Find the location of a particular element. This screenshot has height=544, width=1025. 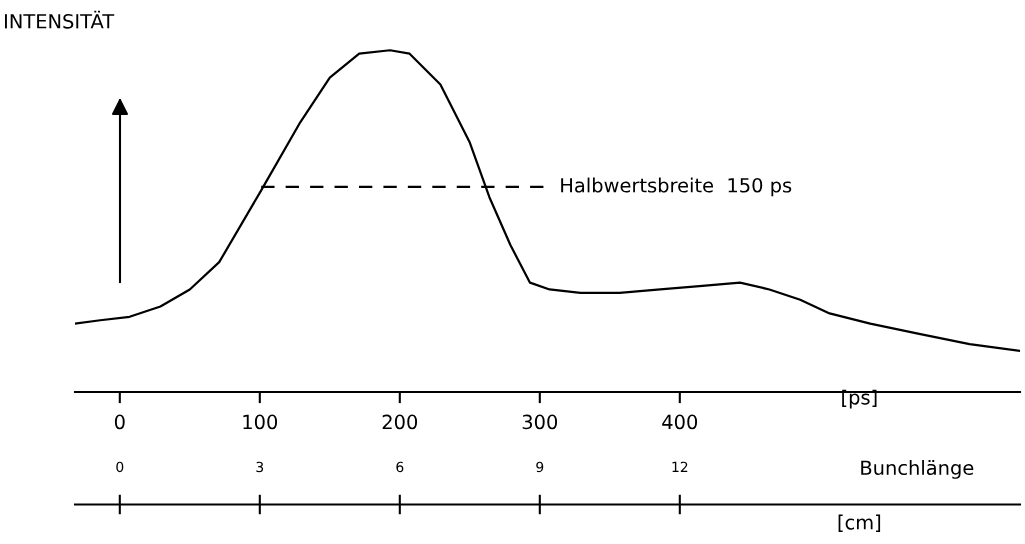

text: Bunchlänge is located at coordinates (917, 469).